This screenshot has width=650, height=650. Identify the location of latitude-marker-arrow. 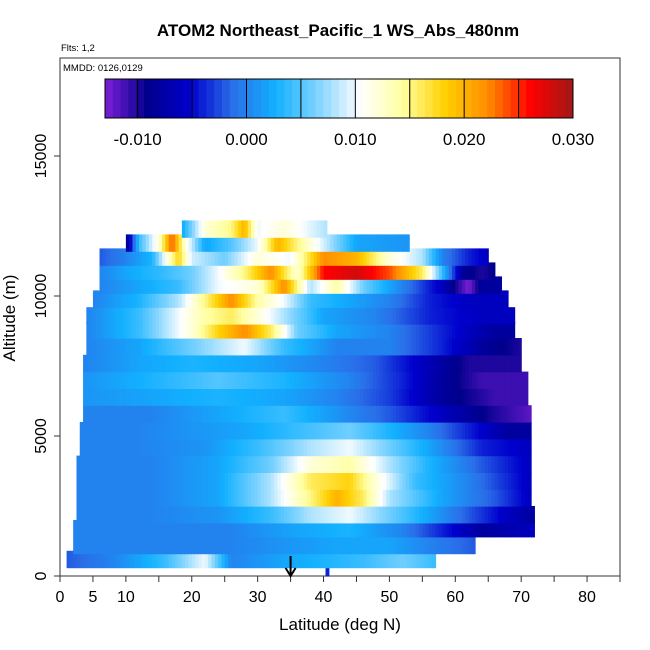
(290, 567).